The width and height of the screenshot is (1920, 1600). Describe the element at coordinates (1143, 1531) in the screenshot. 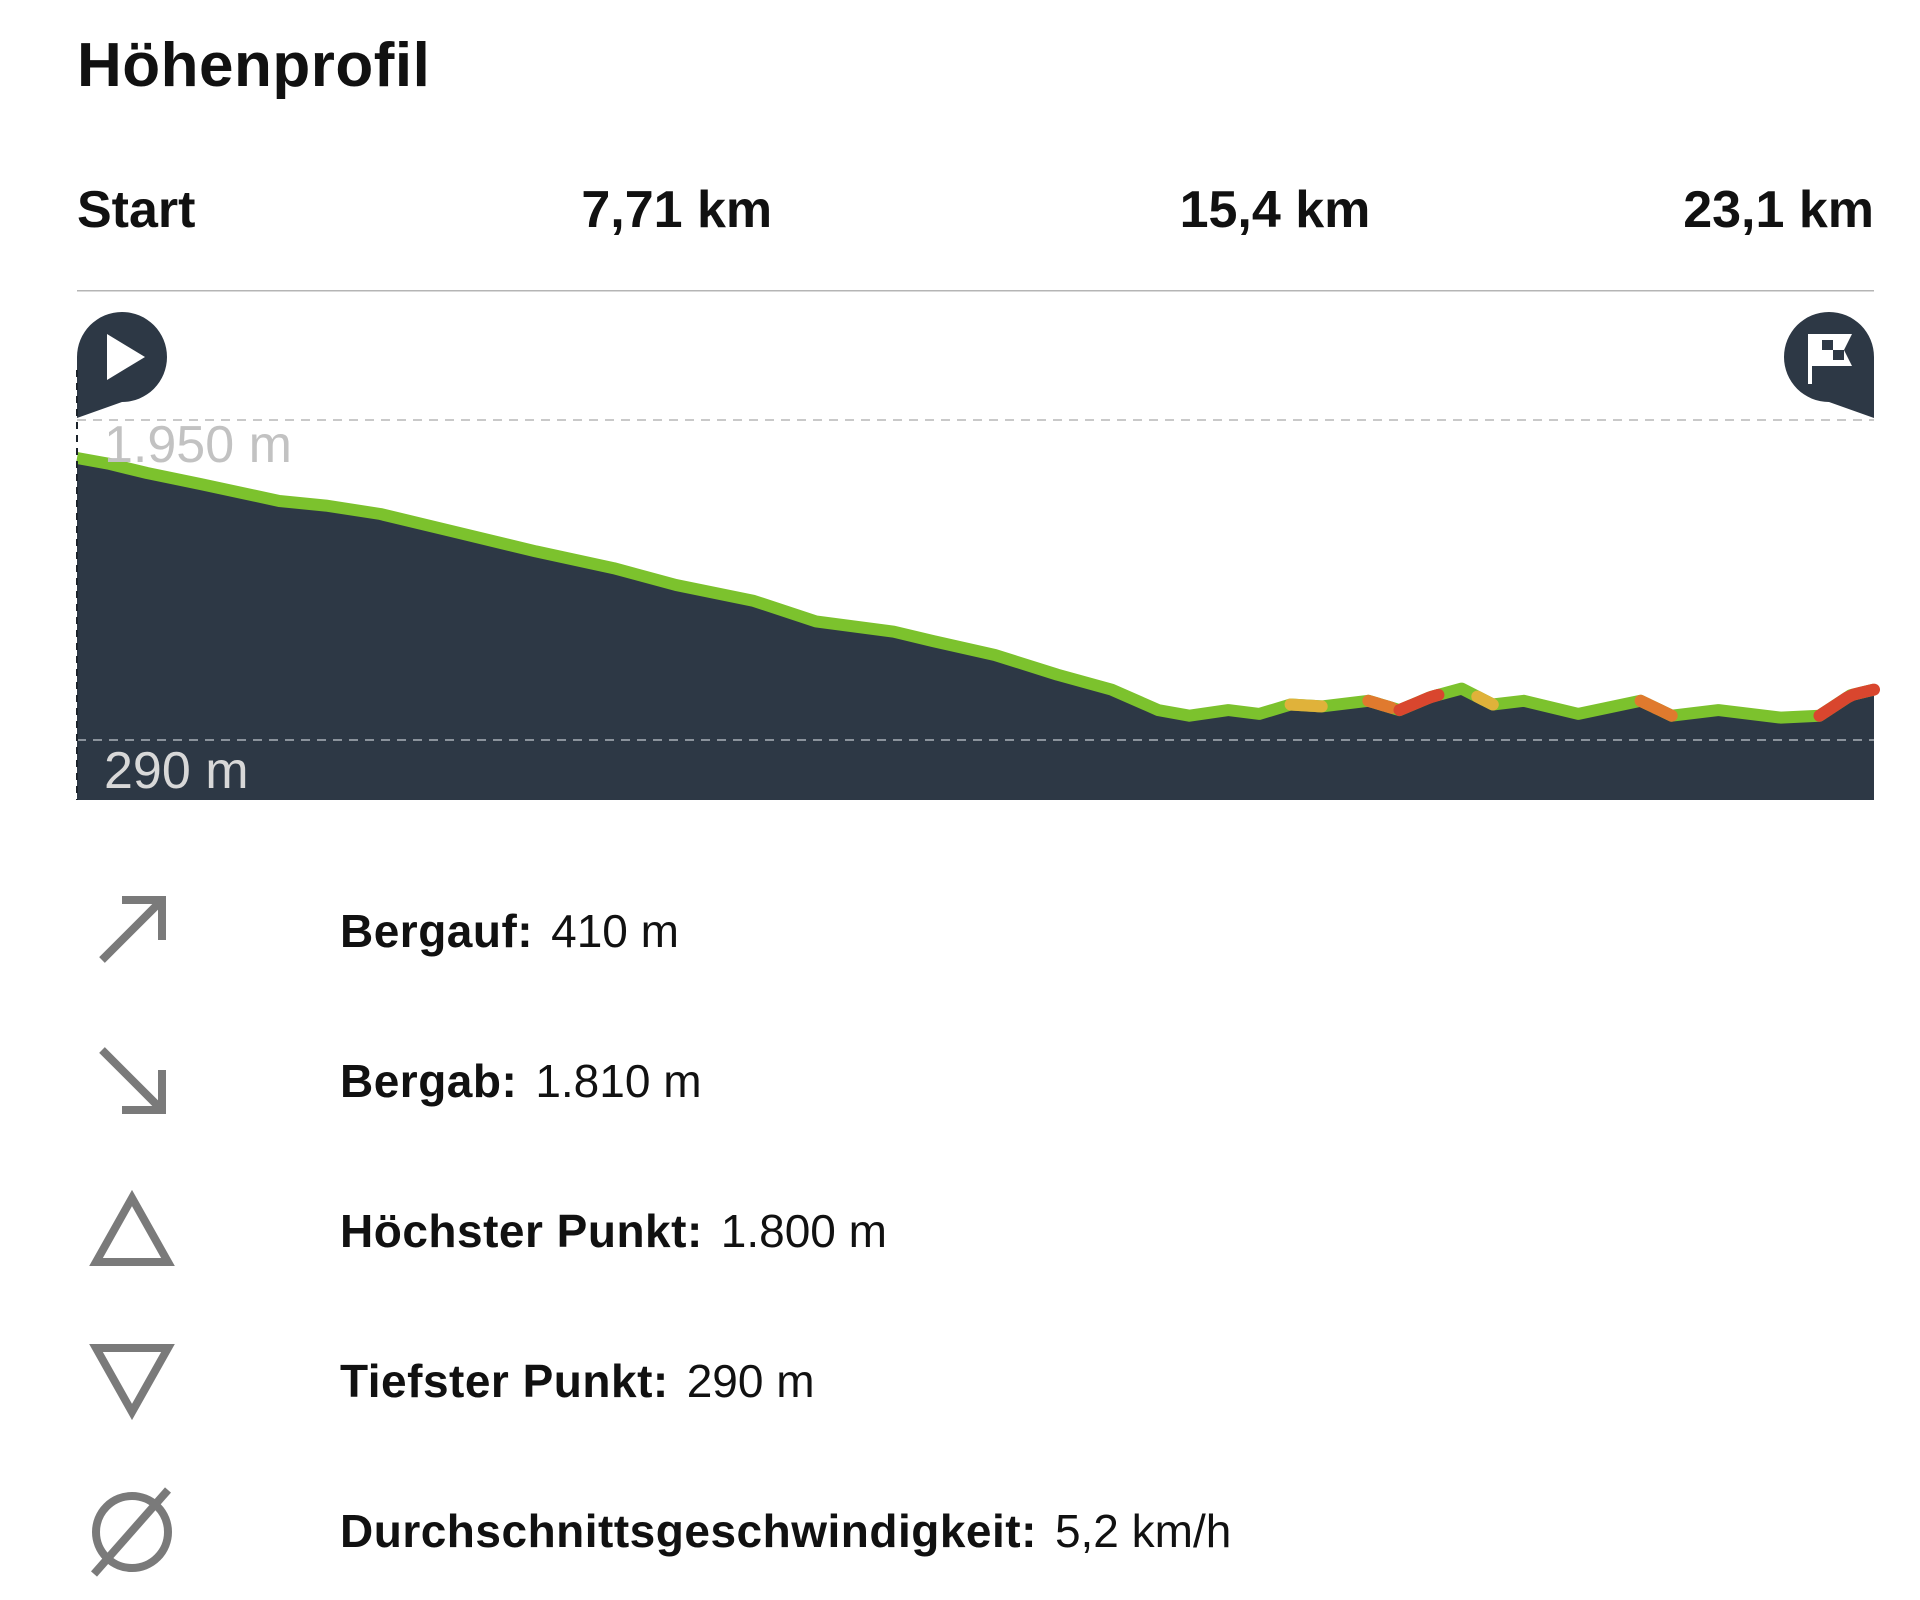

I see `stat-value-avg-speed: 5,2 km/h` at that location.